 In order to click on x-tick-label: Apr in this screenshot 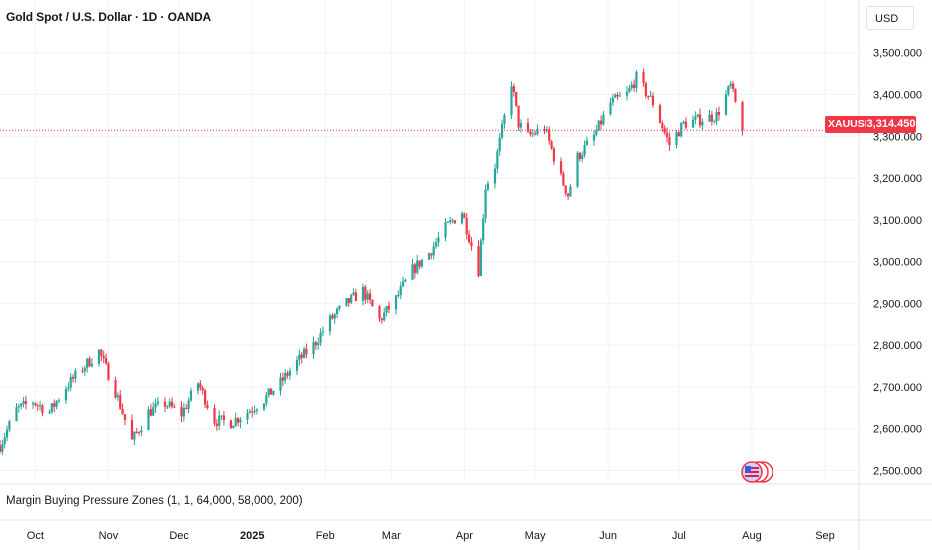, I will do `click(464, 536)`.